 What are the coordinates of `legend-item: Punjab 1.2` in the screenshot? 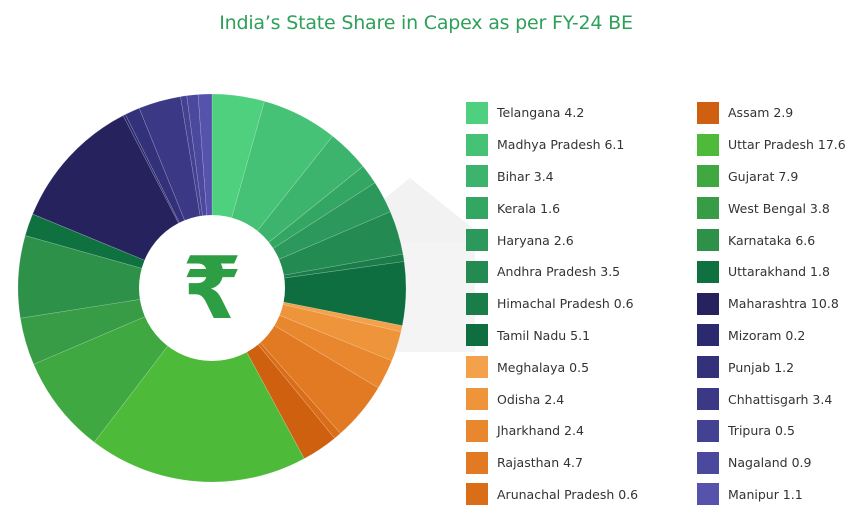 It's located at (771, 367).